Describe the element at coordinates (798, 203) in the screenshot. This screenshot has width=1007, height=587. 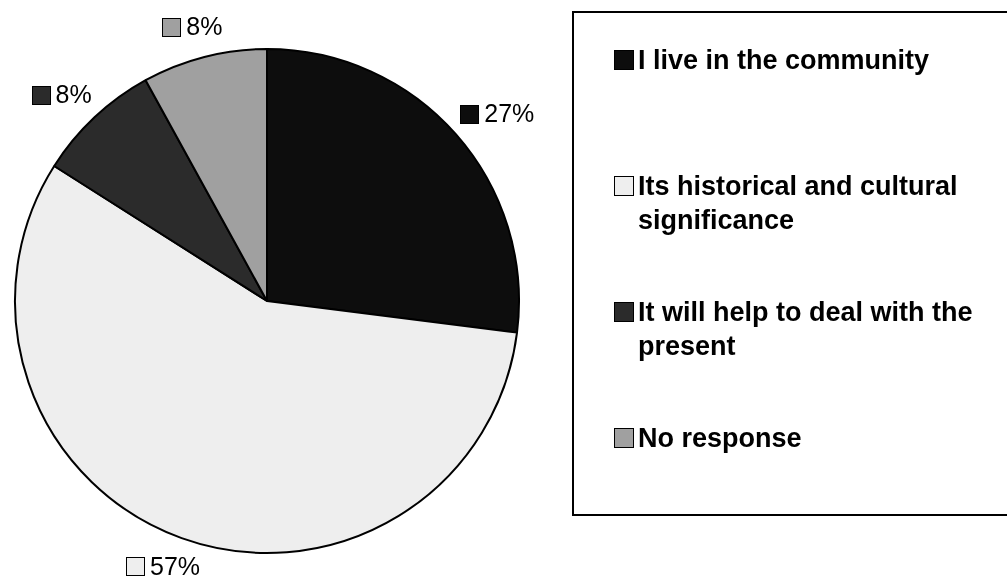
I see `legend-label: Its historical and cultural significance` at that location.